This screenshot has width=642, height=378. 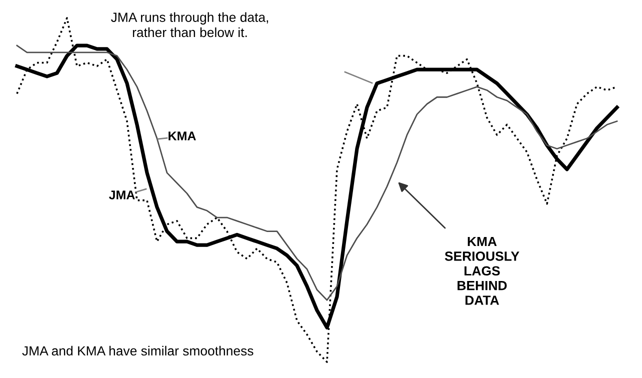 What do you see at coordinates (189, 25) in the screenshot?
I see `annotation: JMA runs through the data, rather than below it.` at bounding box center [189, 25].